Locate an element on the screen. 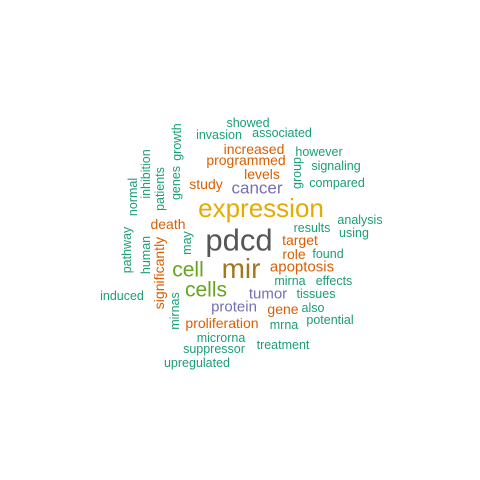  word-mir: mir is located at coordinates (241, 268).